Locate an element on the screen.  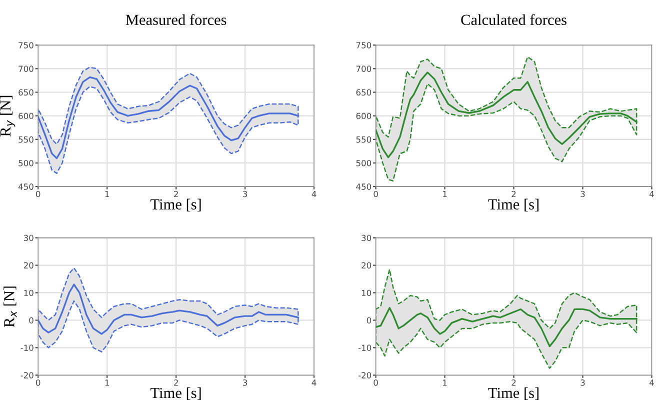
chart-title: Calculated forces is located at coordinates (513, 20).